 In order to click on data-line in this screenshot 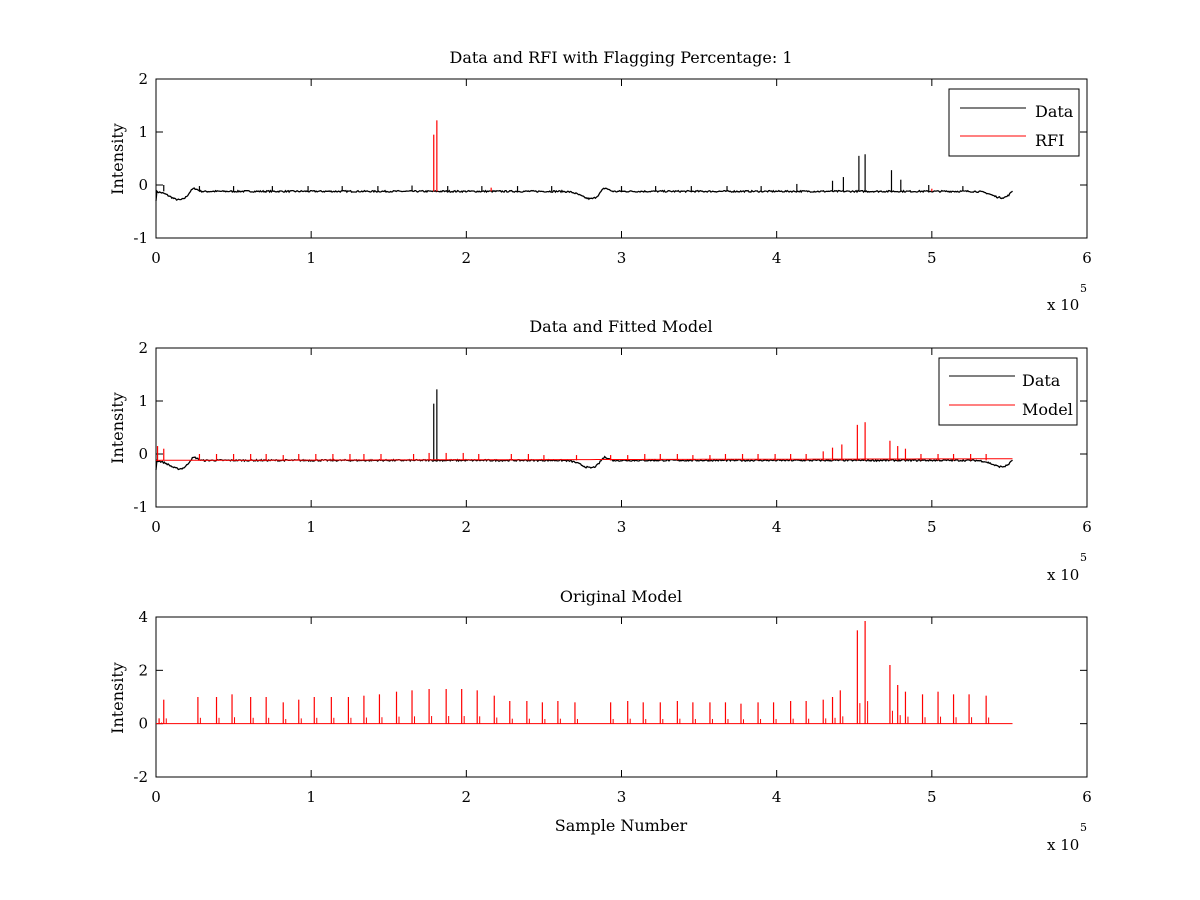, I will do `click(584, 194)`.